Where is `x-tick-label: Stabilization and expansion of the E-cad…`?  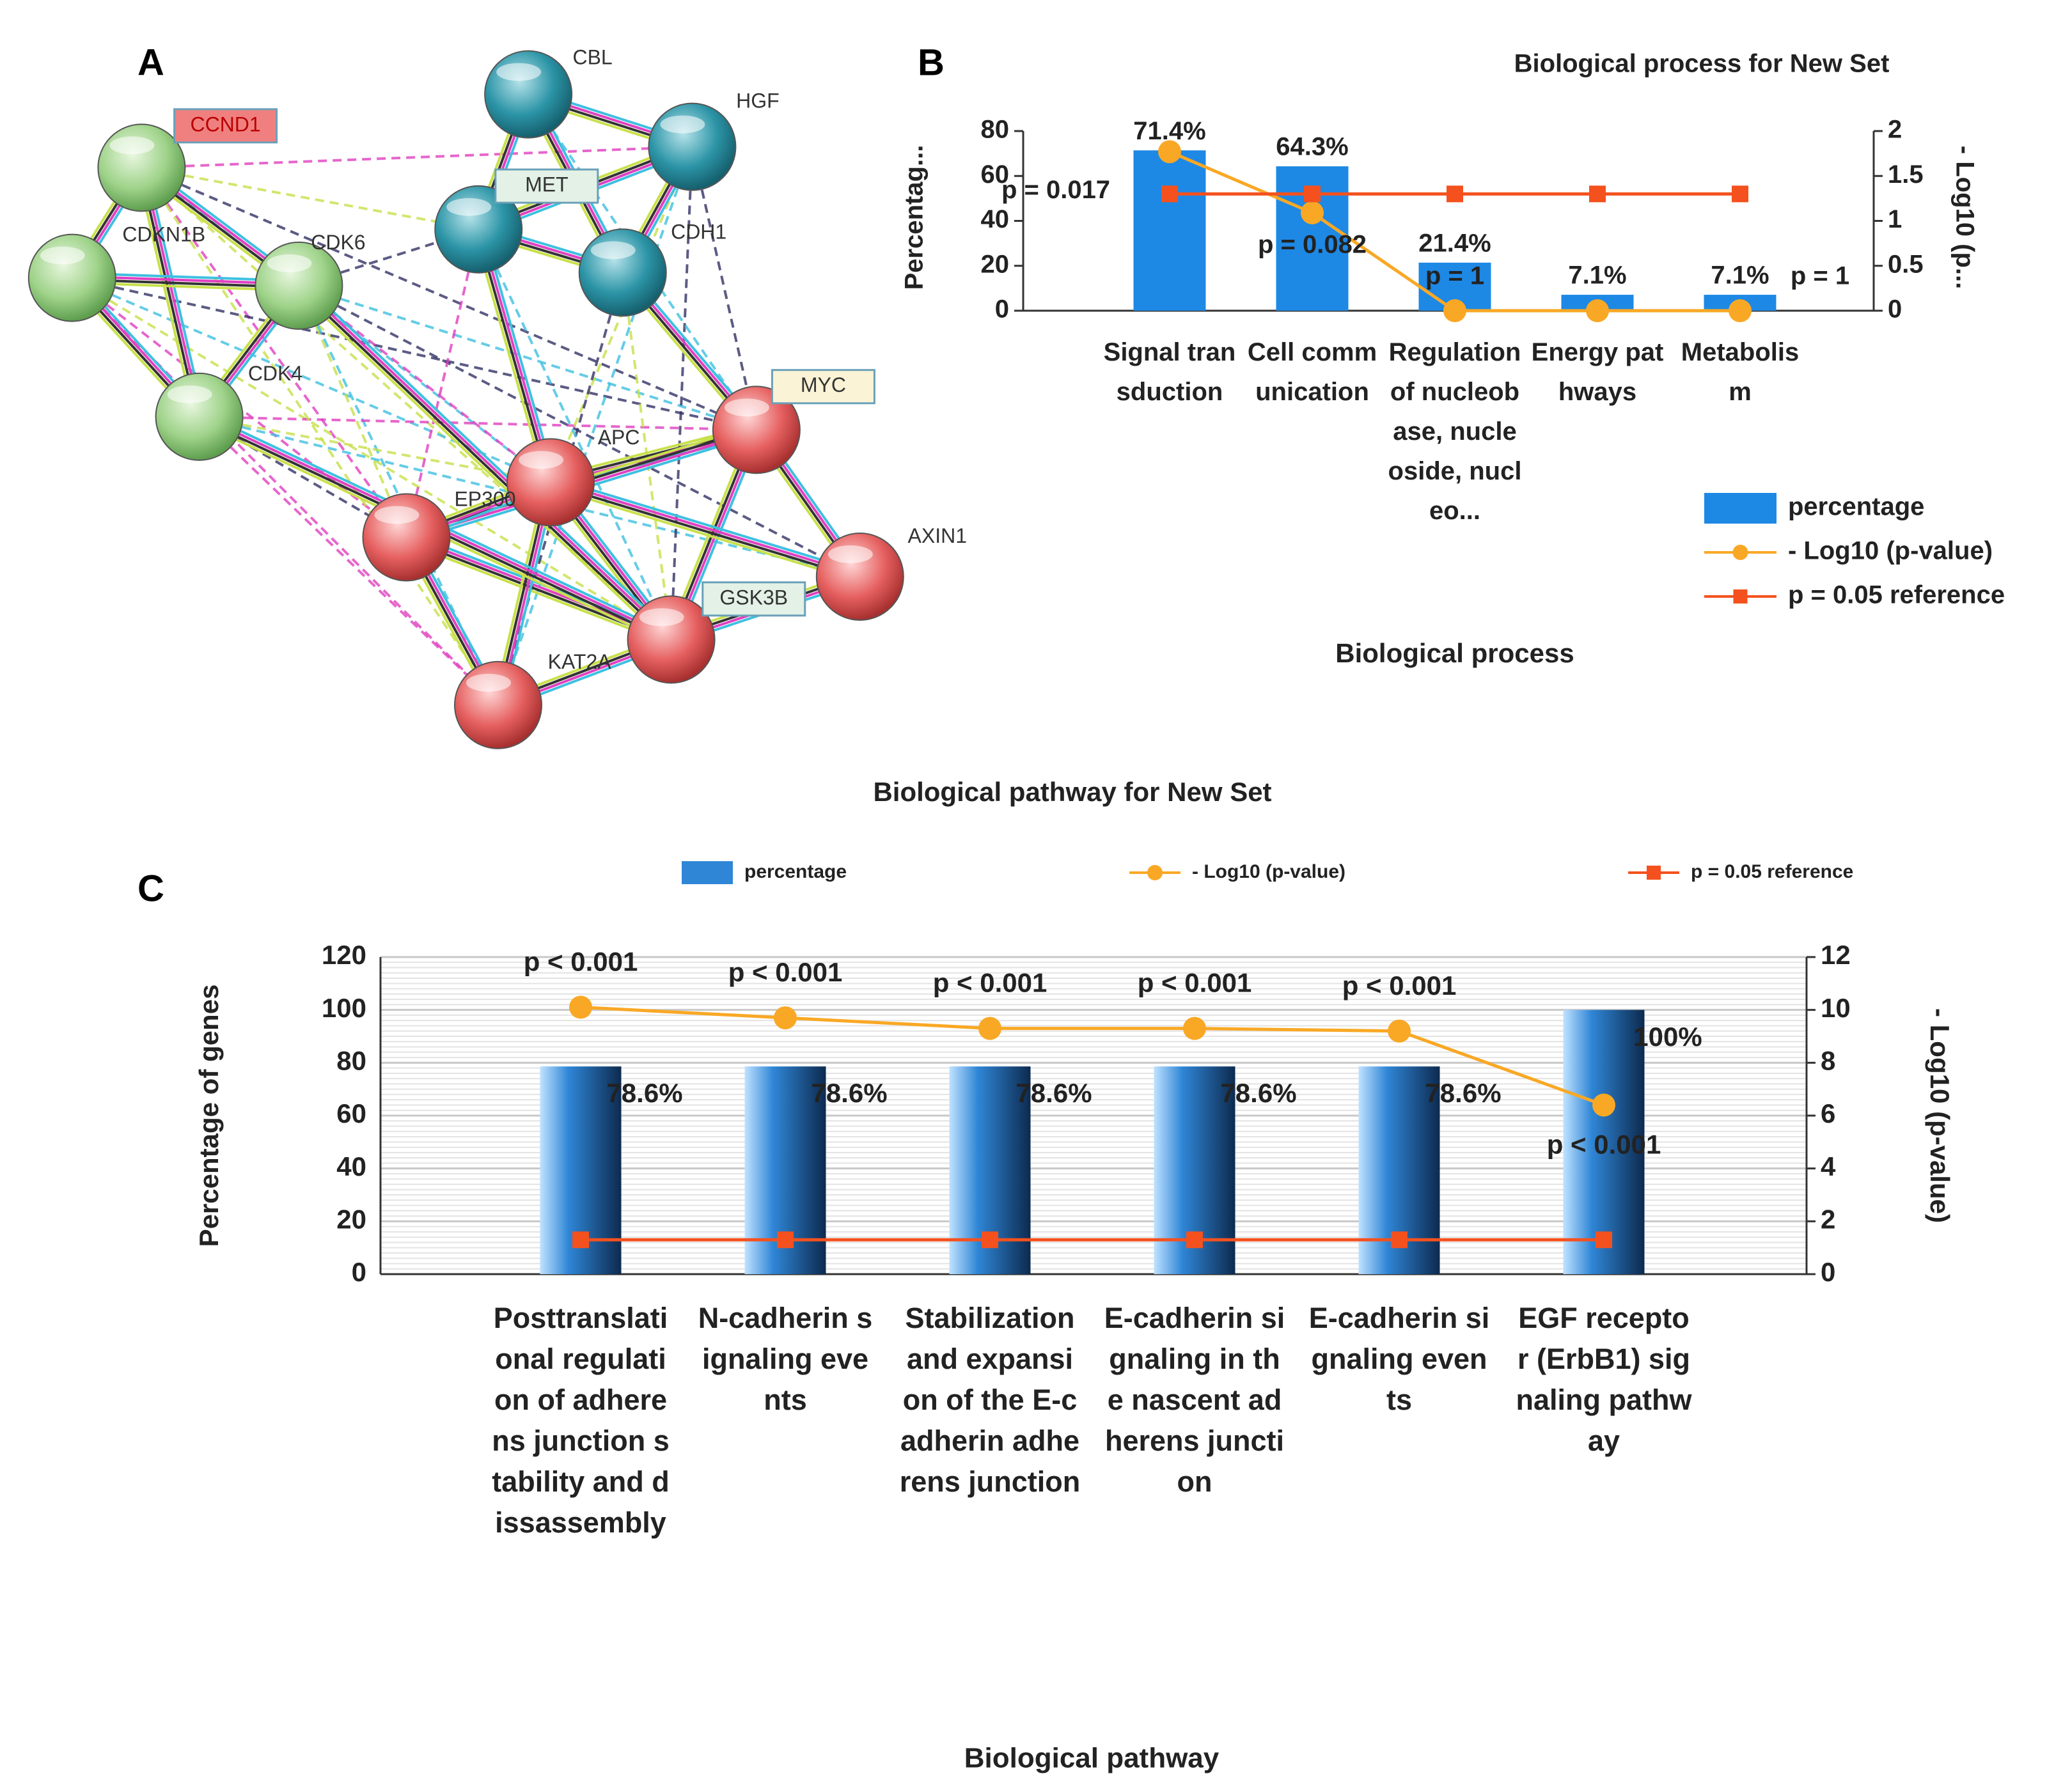
x-tick-label: Stabilization and expansion of the E-cad… is located at coordinates (990, 1400).